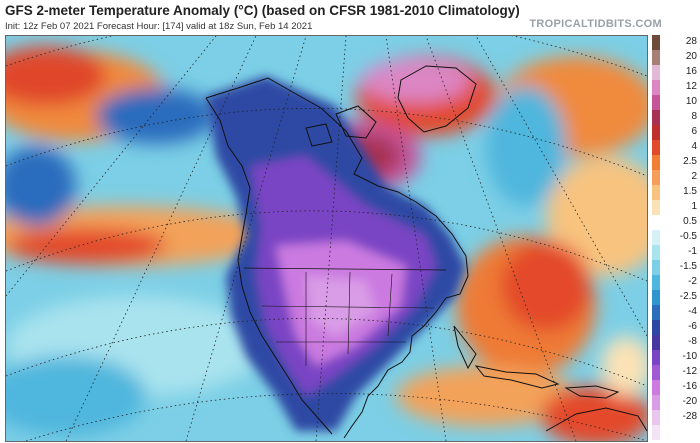  Describe the element at coordinates (676, 252) in the screenshot. I see `legend-entry: -1` at that location.